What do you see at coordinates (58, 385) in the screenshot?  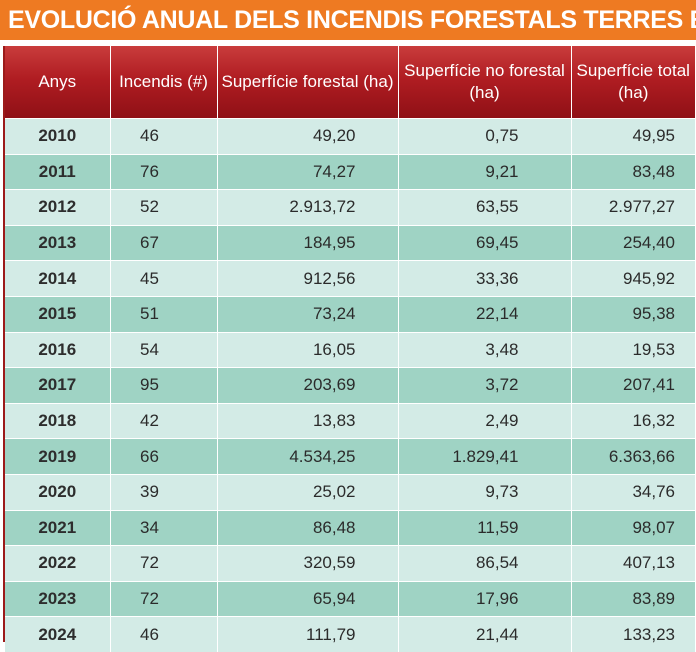 I see `cell-year: 2017` at bounding box center [58, 385].